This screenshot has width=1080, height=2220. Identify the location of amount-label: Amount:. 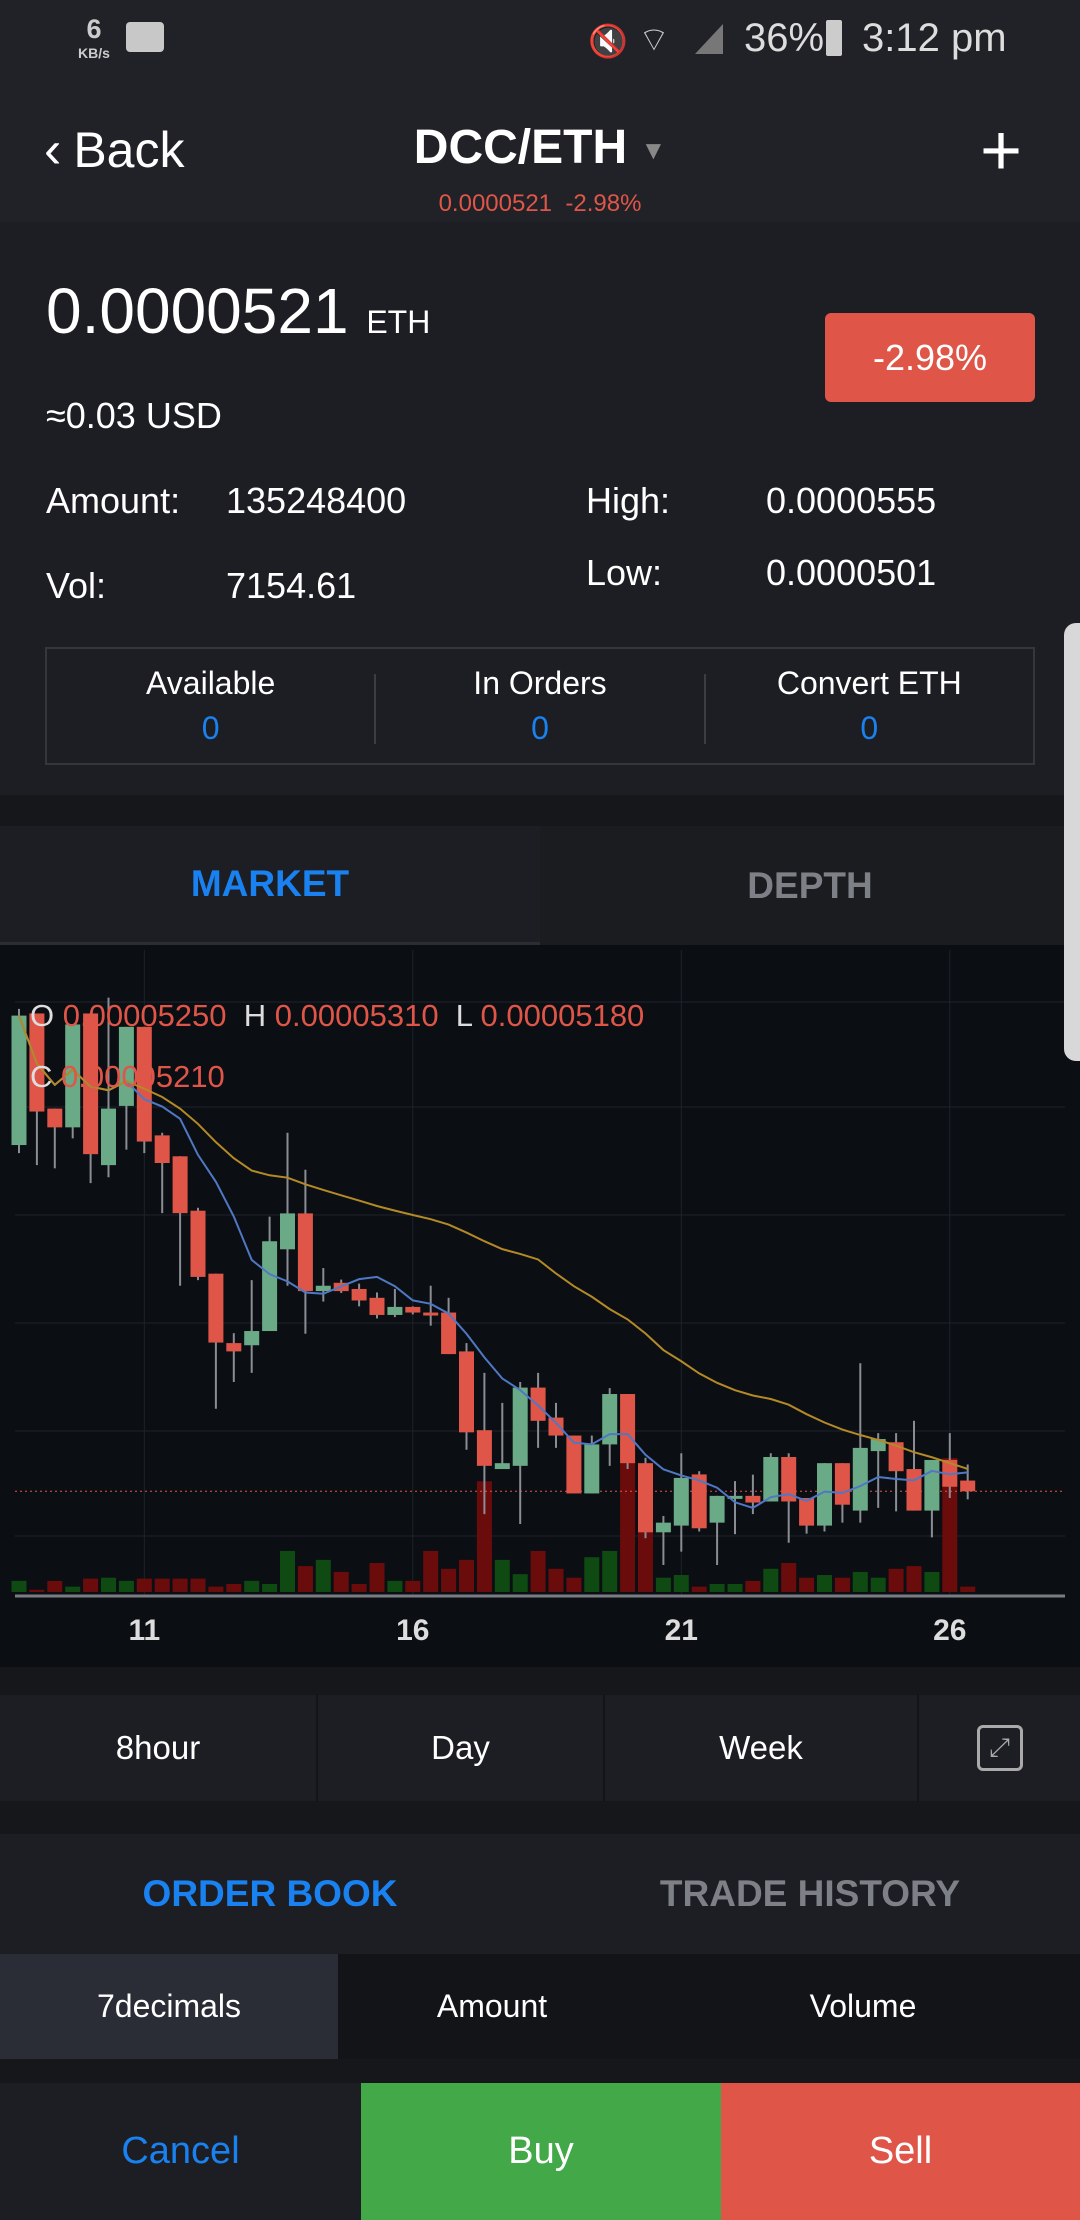
(113, 500).